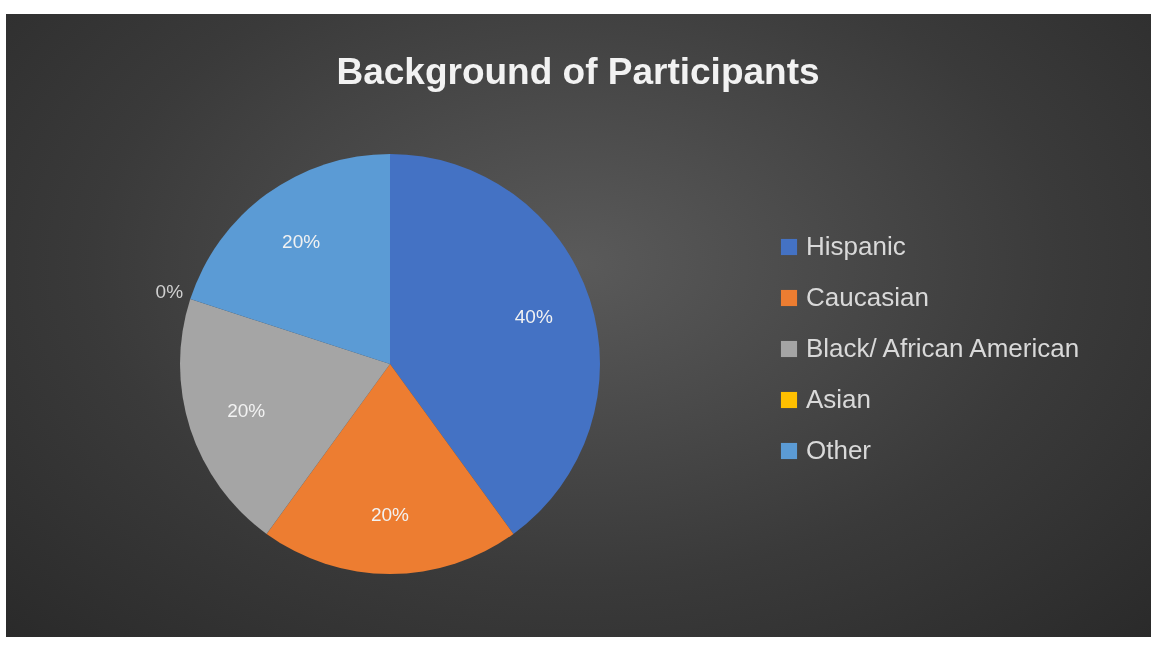 This screenshot has width=1151, height=646. I want to click on legend-label: Other, so click(839, 450).